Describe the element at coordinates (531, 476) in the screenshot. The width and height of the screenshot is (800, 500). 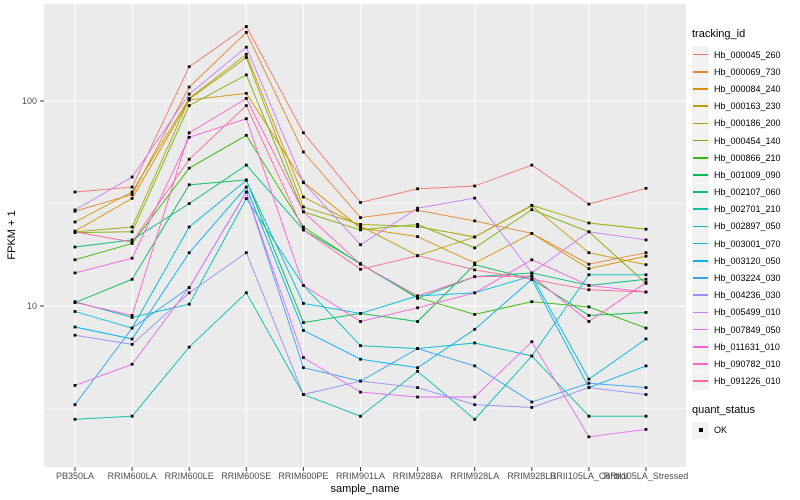
I see `x-tick-label: RRIM928LB` at that location.